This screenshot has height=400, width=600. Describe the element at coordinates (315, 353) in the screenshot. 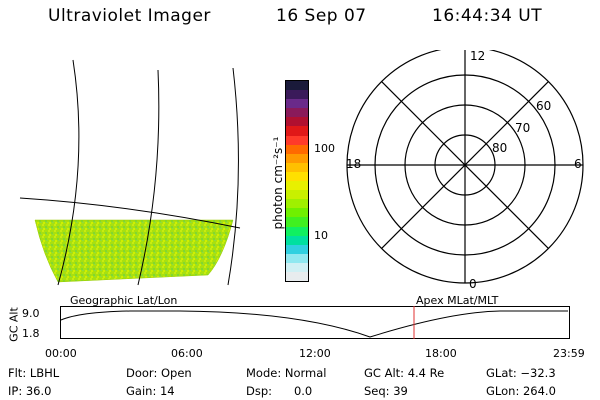

I see `timeline-x-tick-1200: 12:00` at that location.